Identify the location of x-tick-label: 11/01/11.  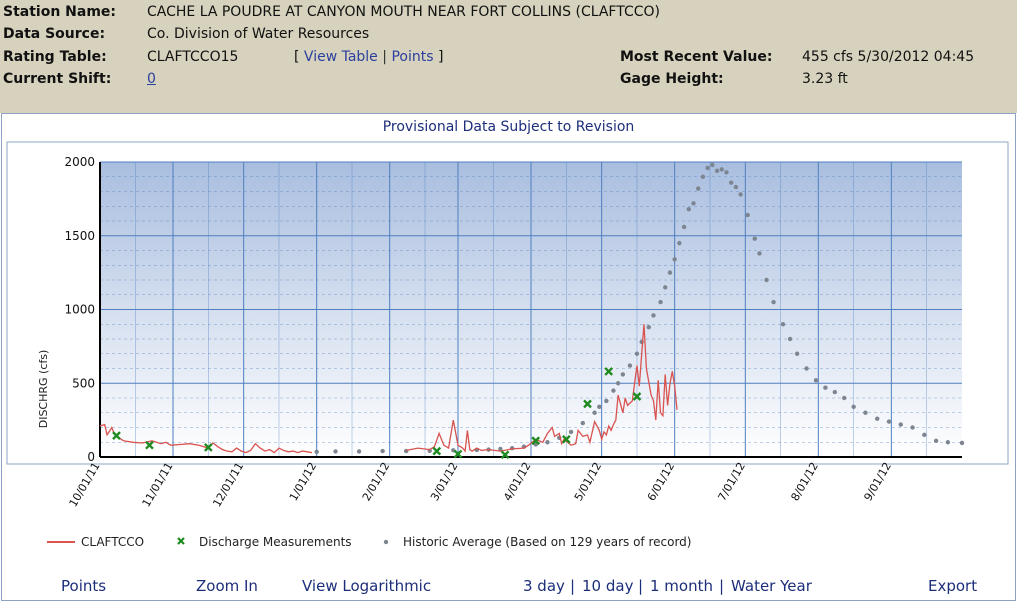
(158, 484).